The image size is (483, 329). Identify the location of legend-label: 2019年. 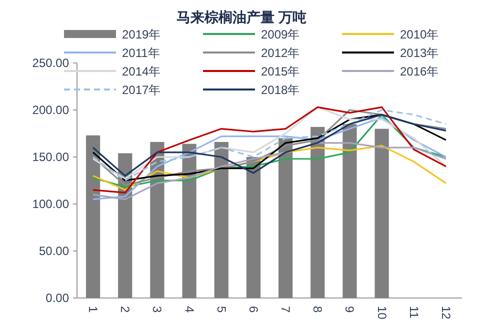
(141, 35).